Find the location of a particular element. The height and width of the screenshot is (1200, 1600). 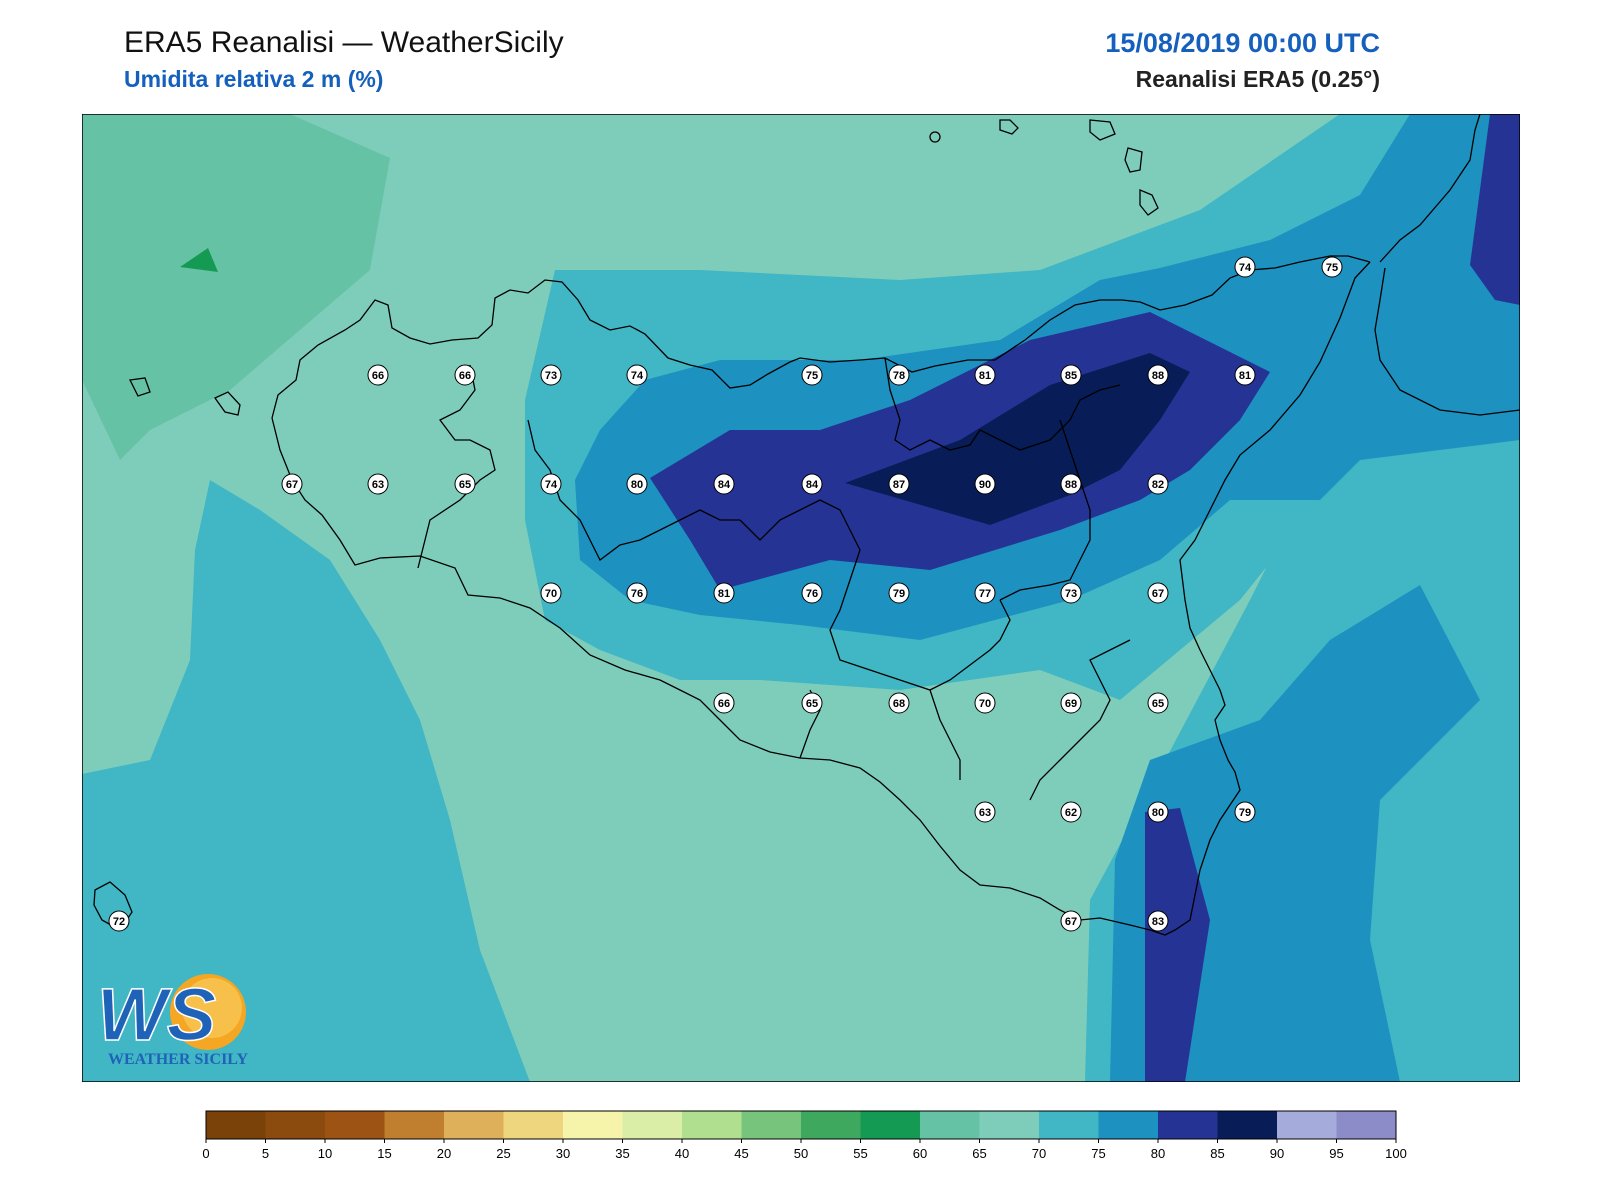

colorbar-tick-label: 90 is located at coordinates (1277, 1153).